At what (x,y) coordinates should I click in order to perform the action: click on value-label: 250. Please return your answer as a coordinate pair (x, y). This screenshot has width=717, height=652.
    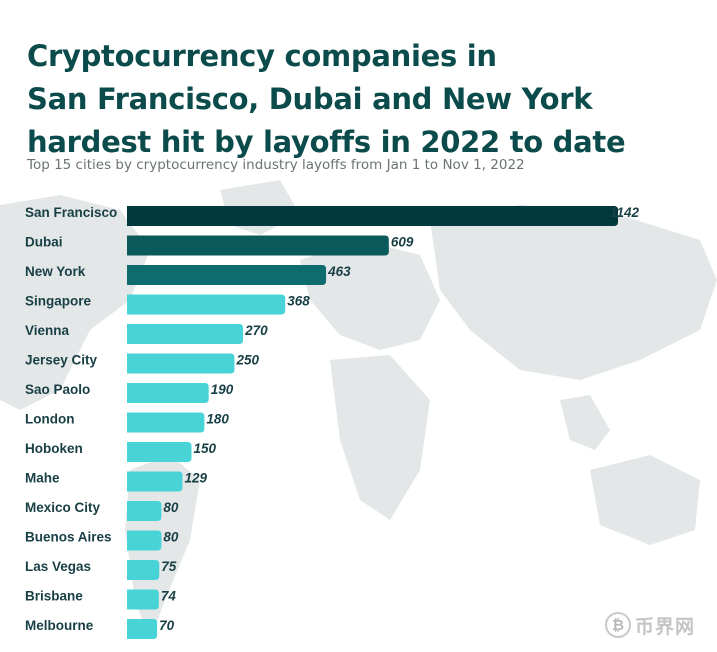
    Looking at the image, I should click on (247, 360).